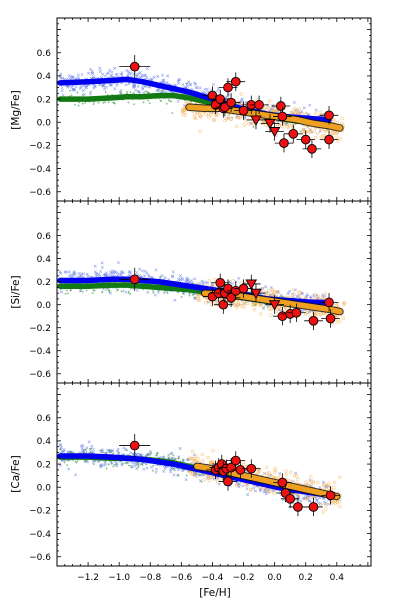 This screenshot has width=407, height=610. Describe the element at coordinates (119, 578) in the screenshot. I see `x-tick-label: −1.0` at that location.